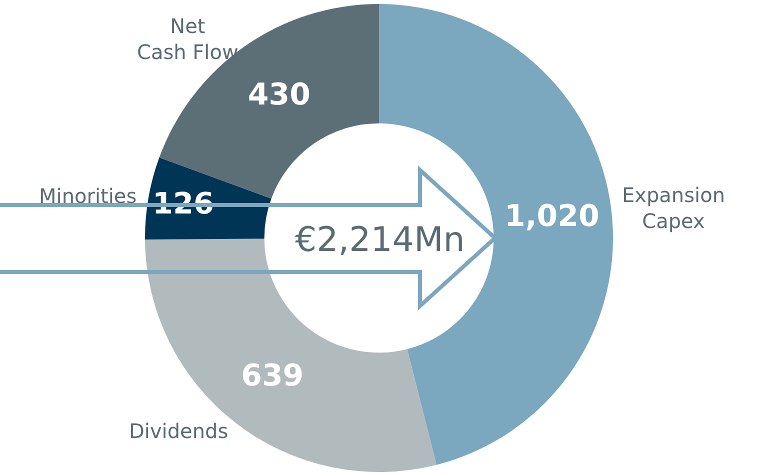 This screenshot has width=779, height=475. I want to click on slice-label: Dividends, so click(178, 431).